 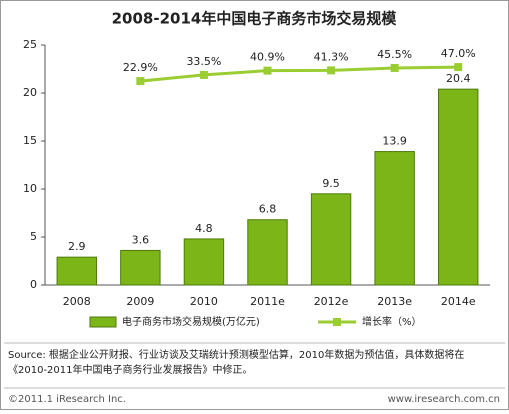 I want to click on data-label: 47.0%, so click(x=458, y=53).